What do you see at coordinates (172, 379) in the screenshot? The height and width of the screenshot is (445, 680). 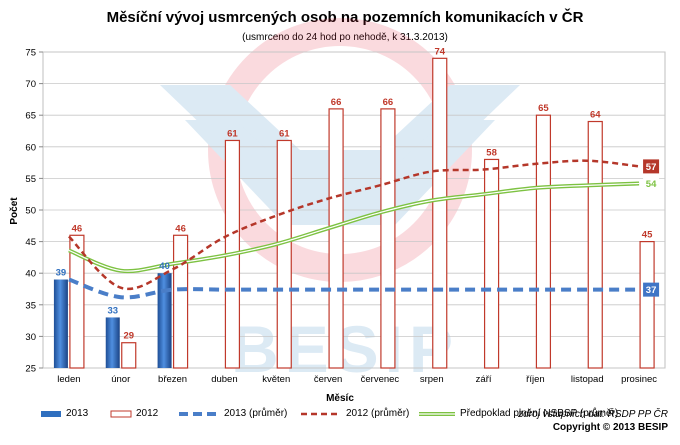 I see `x-tick-label: březen` at bounding box center [172, 379].